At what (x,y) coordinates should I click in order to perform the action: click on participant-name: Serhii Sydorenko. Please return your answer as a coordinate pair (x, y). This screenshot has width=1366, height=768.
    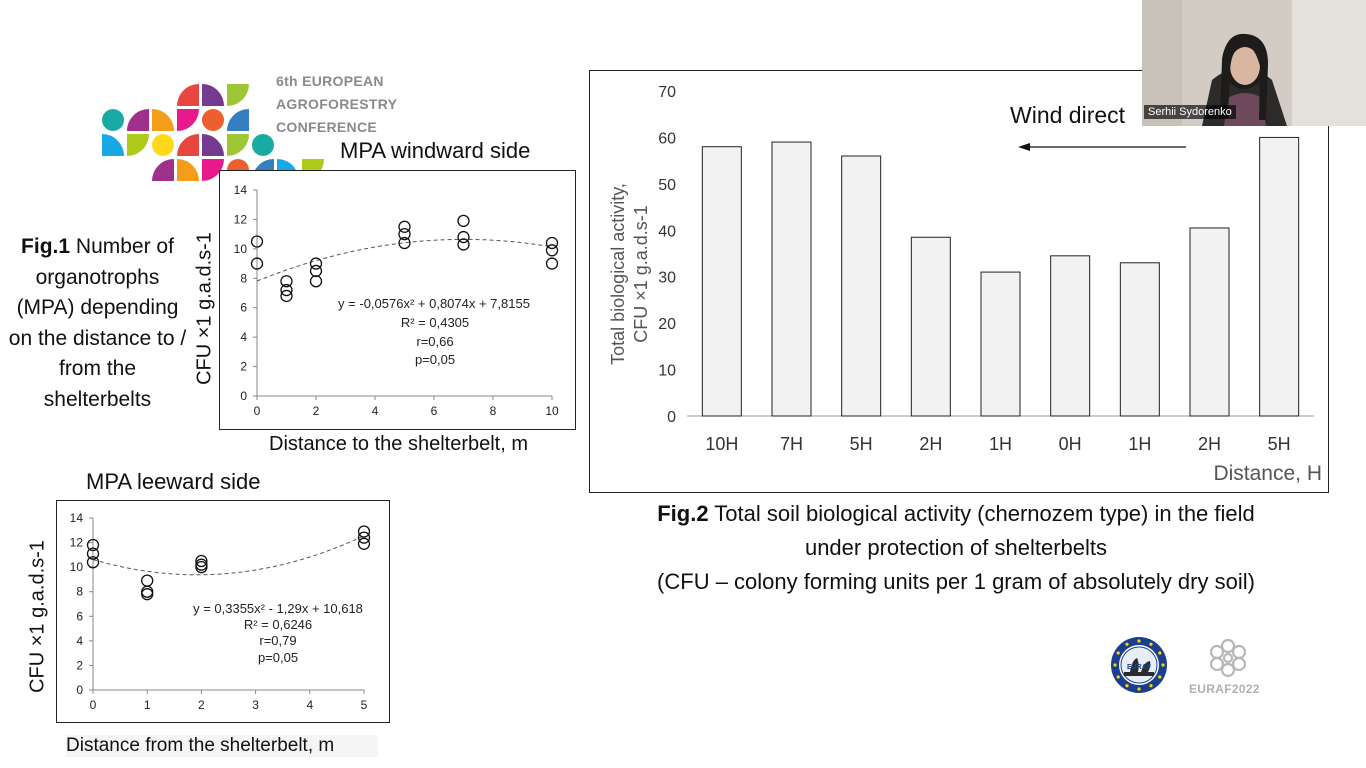
    Looking at the image, I should click on (1190, 112).